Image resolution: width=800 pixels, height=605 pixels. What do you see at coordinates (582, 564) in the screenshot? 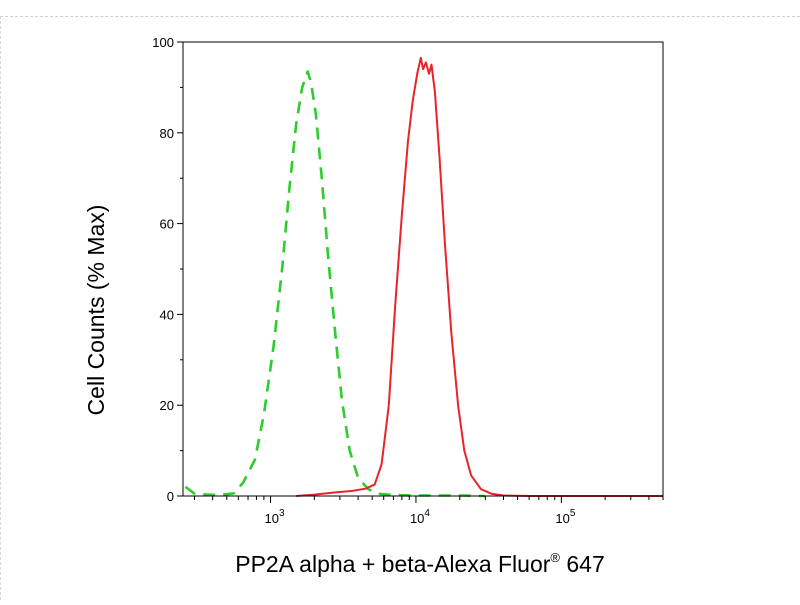
I see `x-axis-label-suffix: 647` at bounding box center [582, 564].